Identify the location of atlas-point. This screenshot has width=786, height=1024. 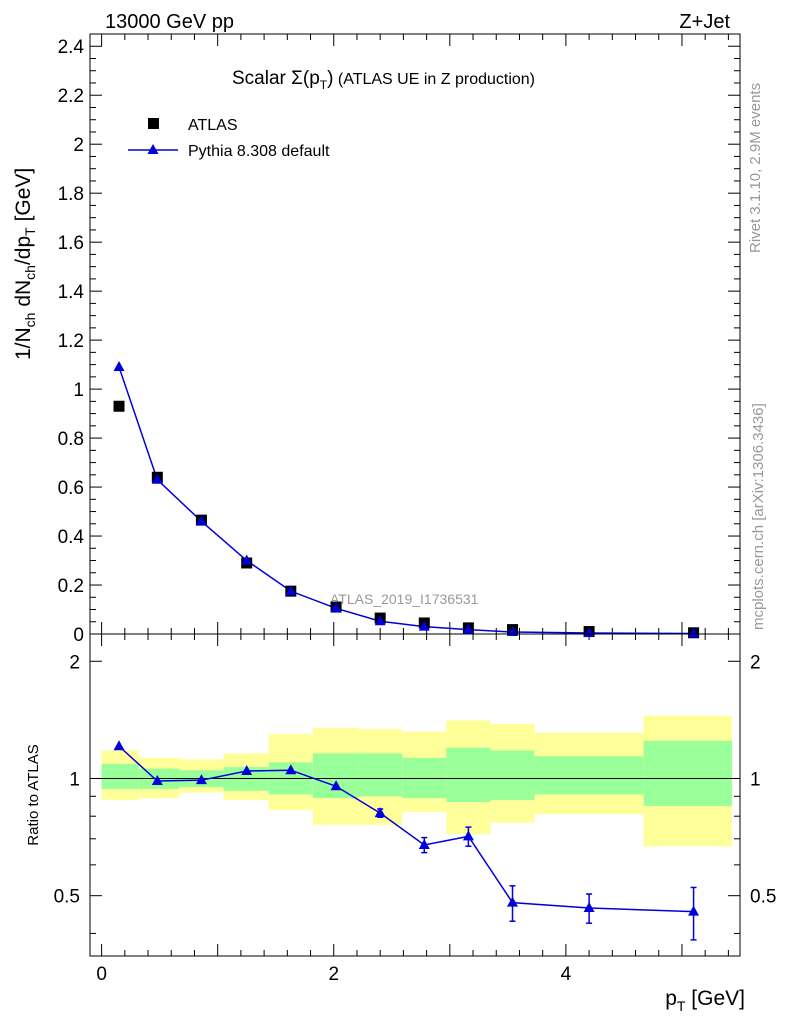
(119, 406).